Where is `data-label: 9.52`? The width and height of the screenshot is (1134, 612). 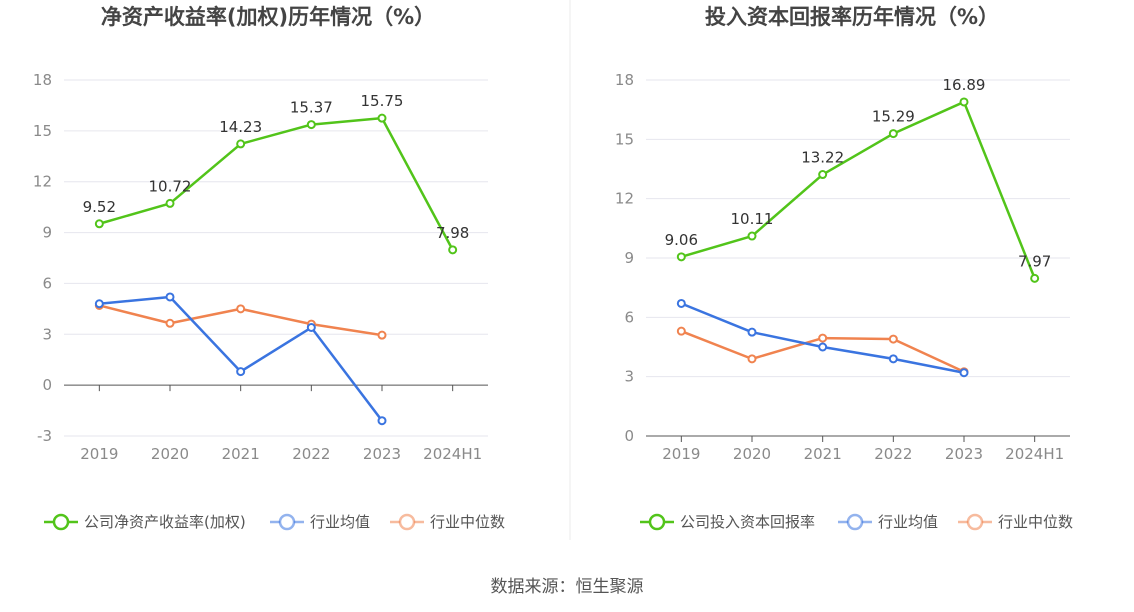
data-label: 9.52 is located at coordinates (99, 207).